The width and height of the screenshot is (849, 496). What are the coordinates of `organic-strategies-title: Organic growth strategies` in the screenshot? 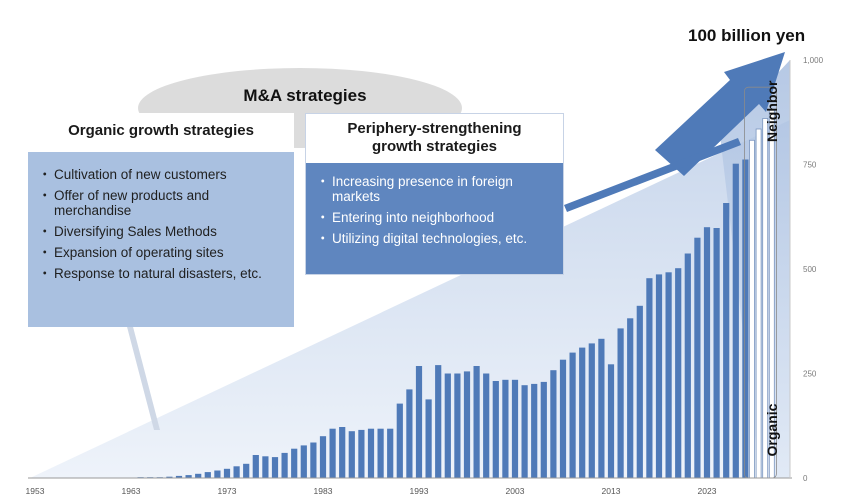 It's located at (161, 132).